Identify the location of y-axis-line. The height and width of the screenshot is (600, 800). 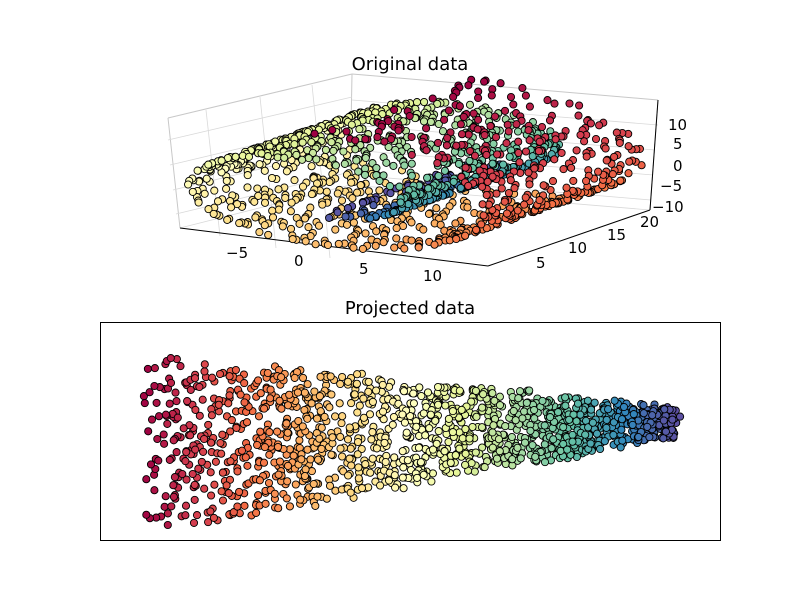
(569, 238).